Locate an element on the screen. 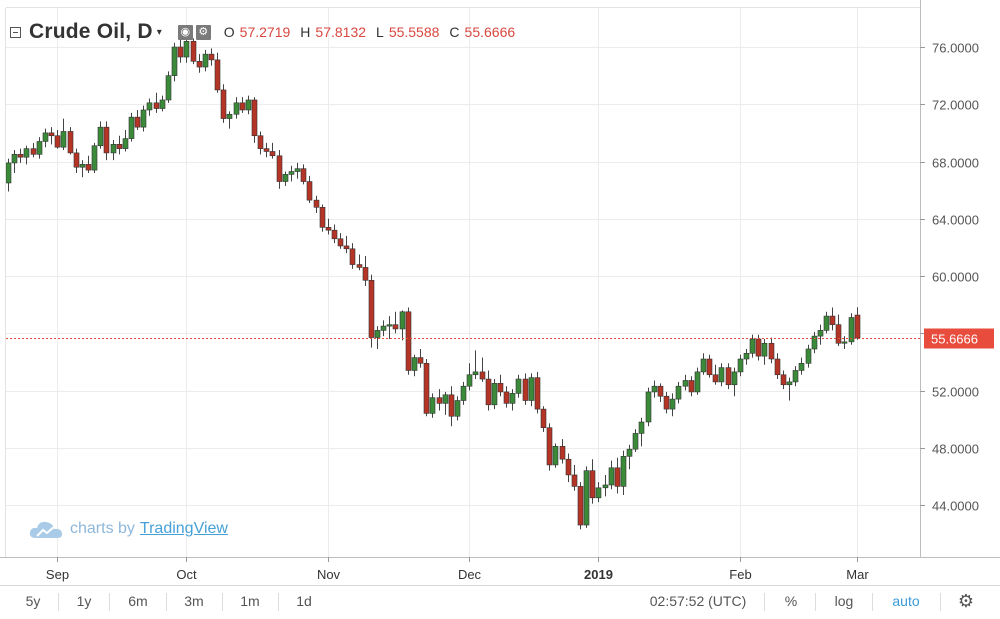 The image size is (1000, 619). range-6m-button: 6m is located at coordinates (138, 601).